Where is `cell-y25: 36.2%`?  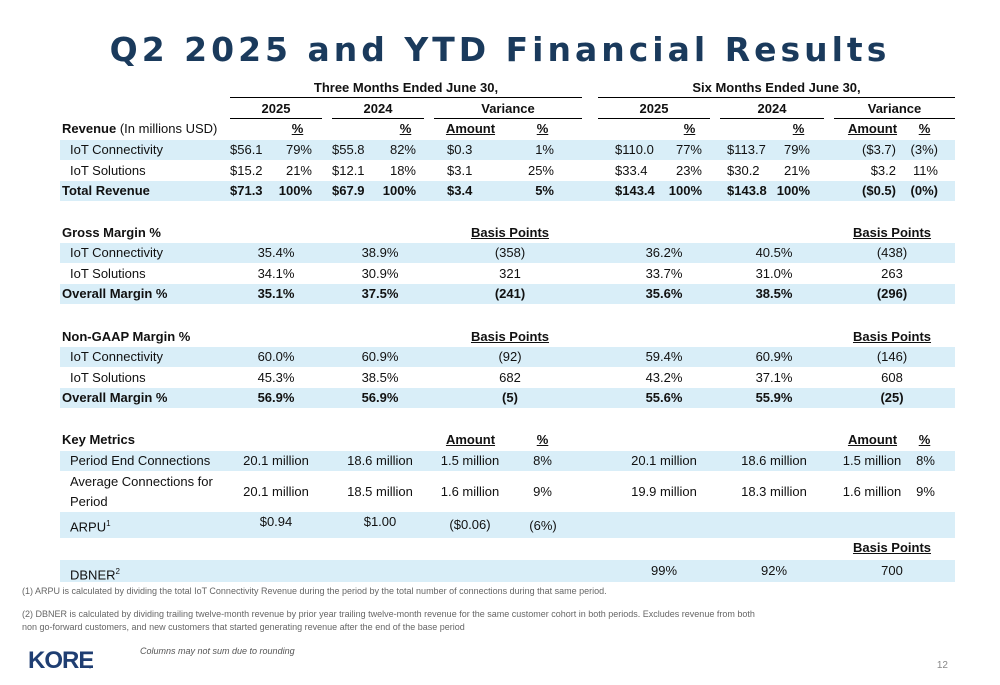 cell-y25: 36.2% is located at coordinates (664, 252).